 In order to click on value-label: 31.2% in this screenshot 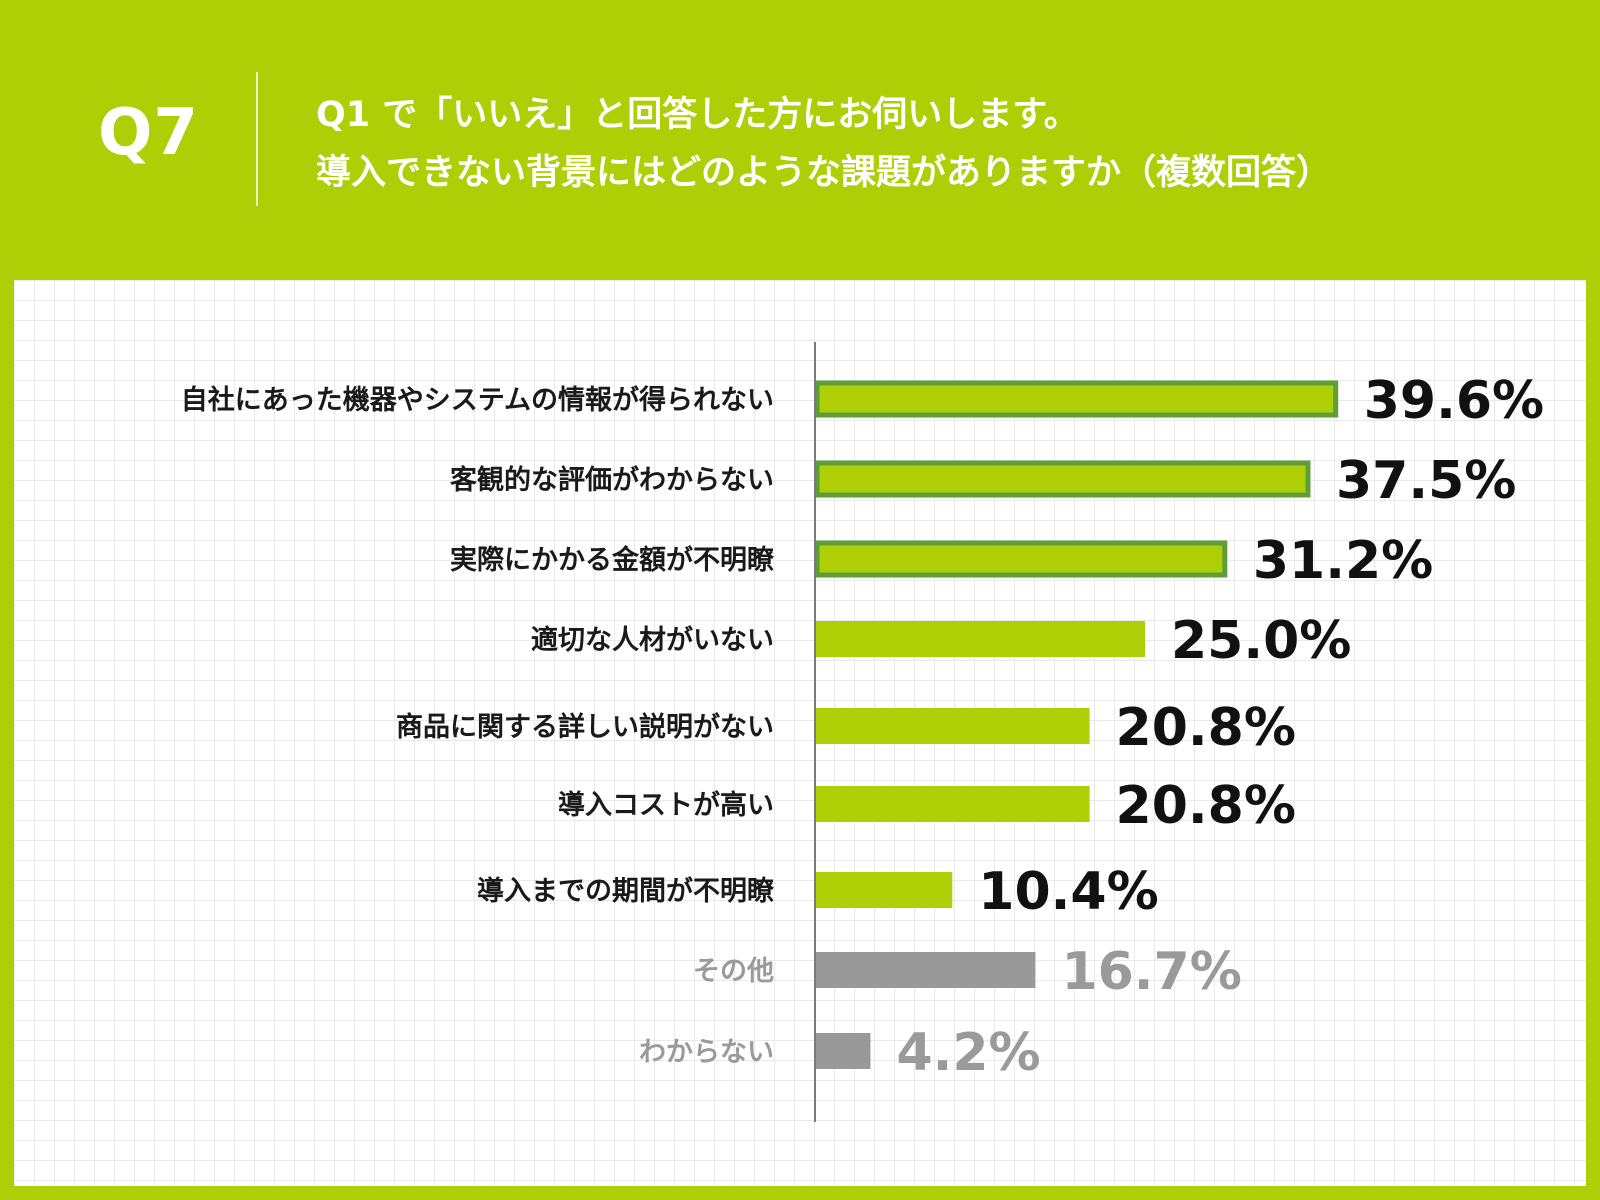, I will do `click(1343, 561)`.